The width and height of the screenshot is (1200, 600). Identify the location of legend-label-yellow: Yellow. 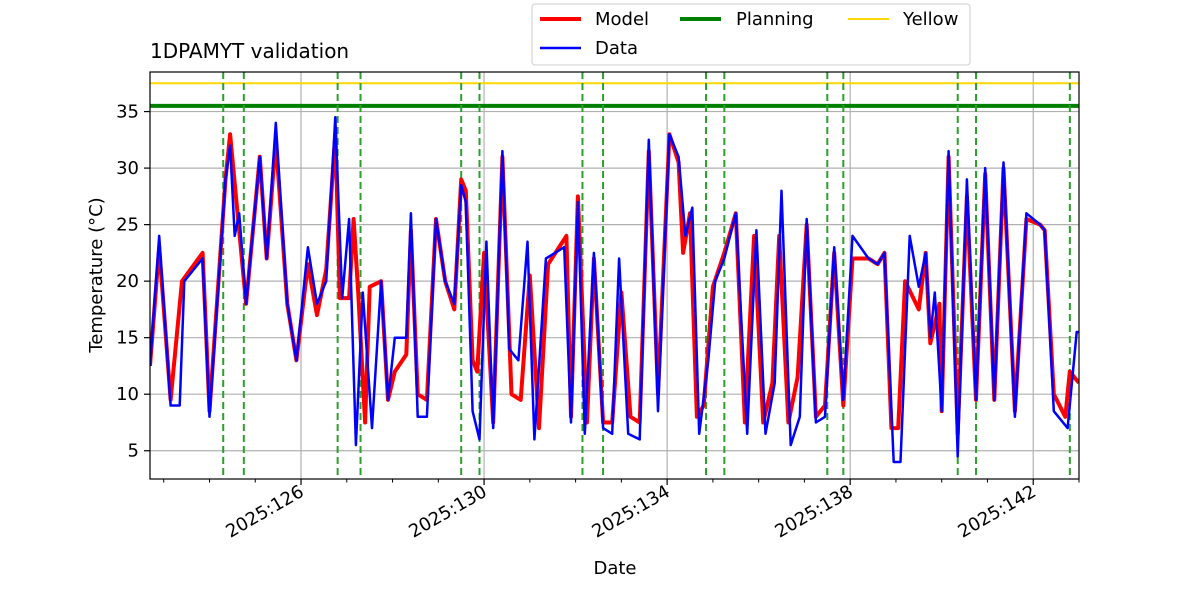
(930, 19).